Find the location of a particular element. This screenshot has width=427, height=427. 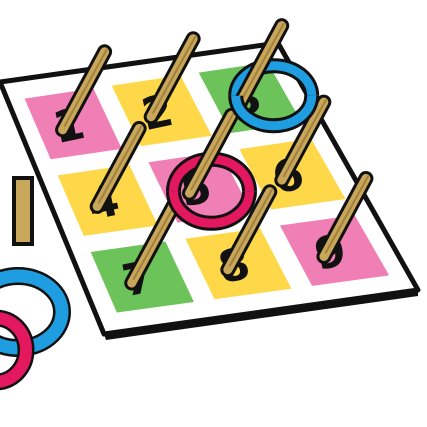

loose-ring-pink is located at coordinates (16, 350).